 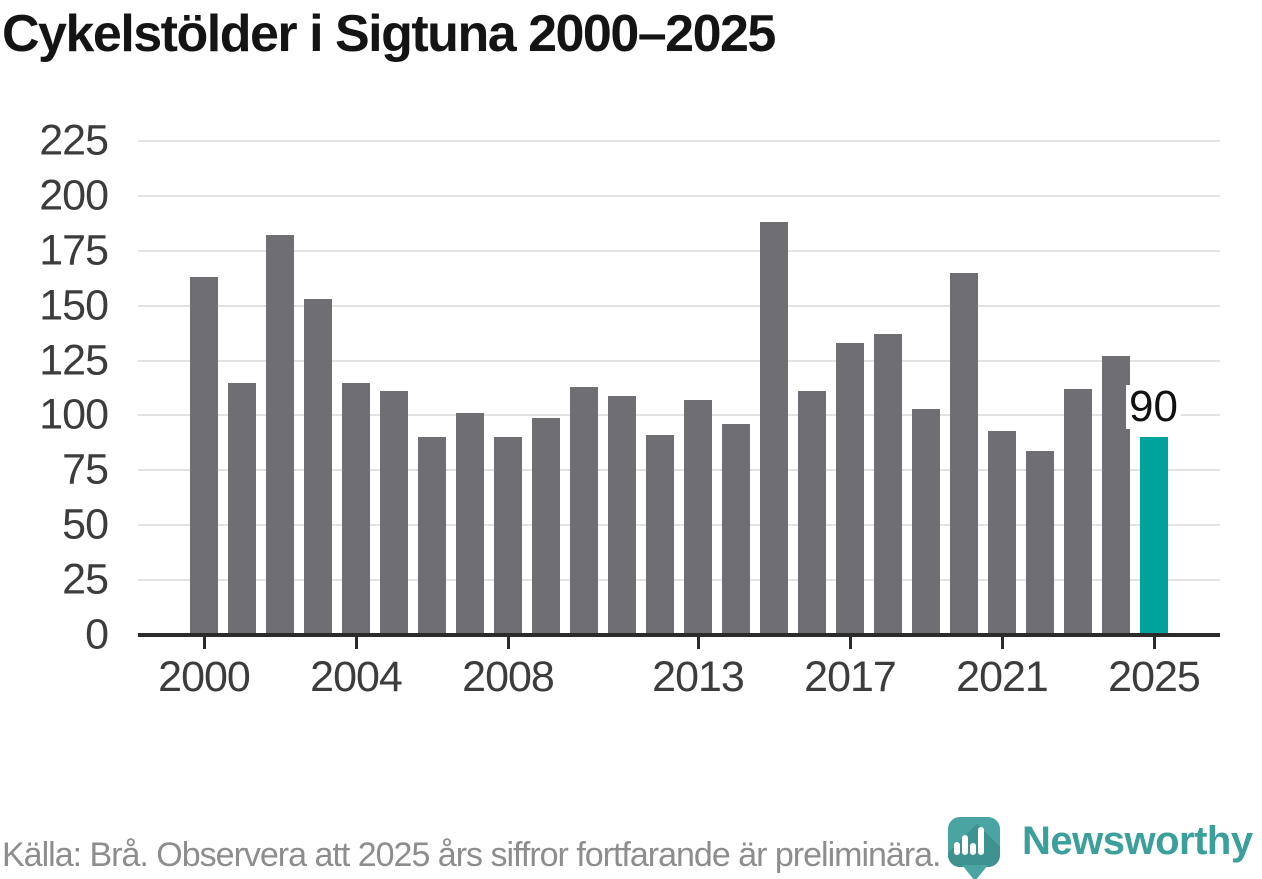 What do you see at coordinates (926, 521) in the screenshot?
I see `bar-2019` at bounding box center [926, 521].